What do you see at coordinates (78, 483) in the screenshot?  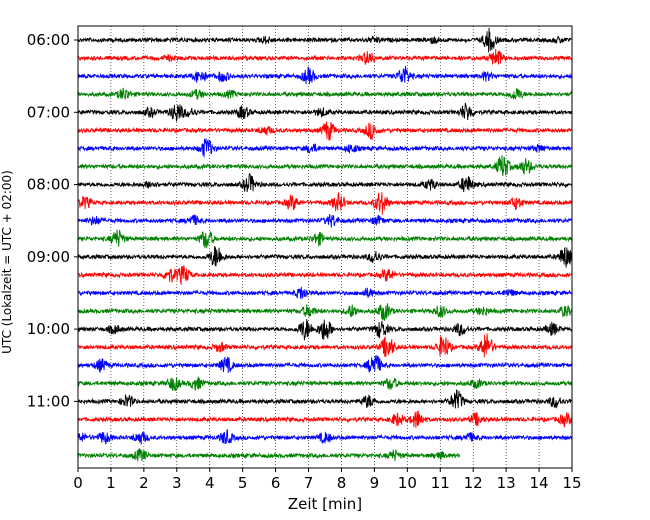 I see `x-tick-label: 0` at bounding box center [78, 483].